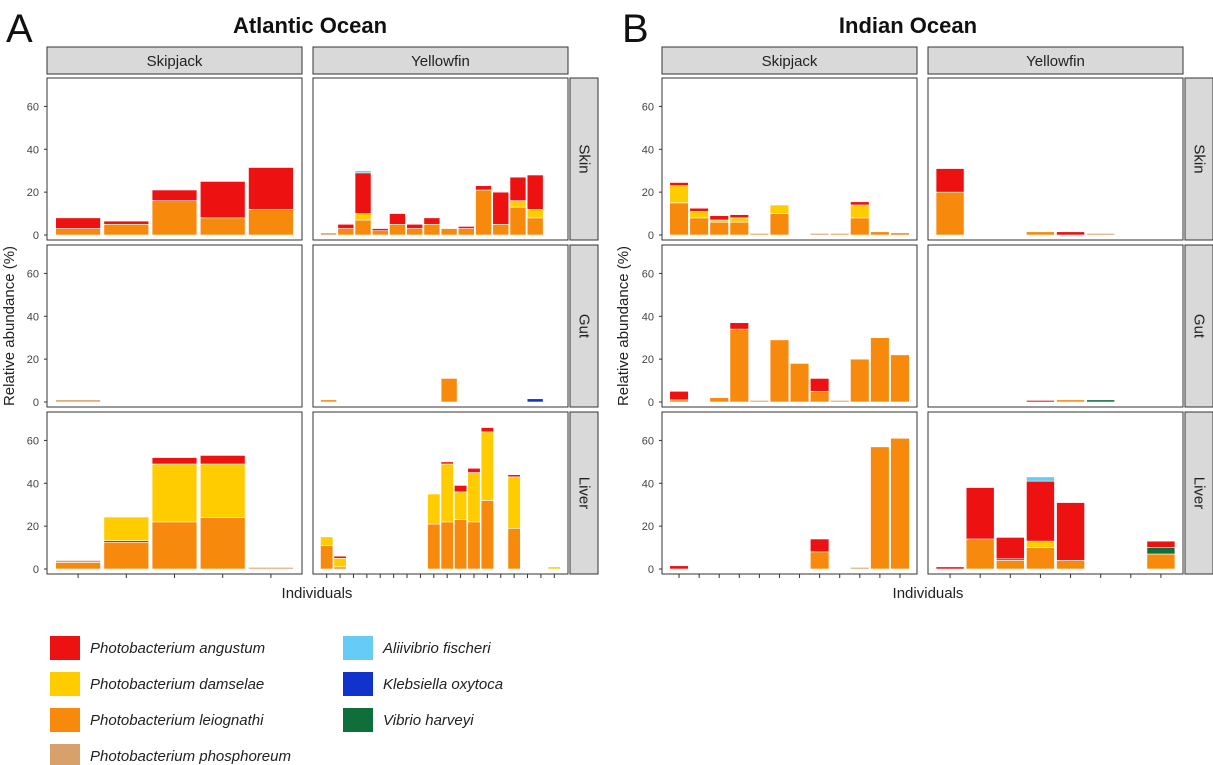  I want to click on bar-segment-vibrio-harveyi, so click(1100, 401).